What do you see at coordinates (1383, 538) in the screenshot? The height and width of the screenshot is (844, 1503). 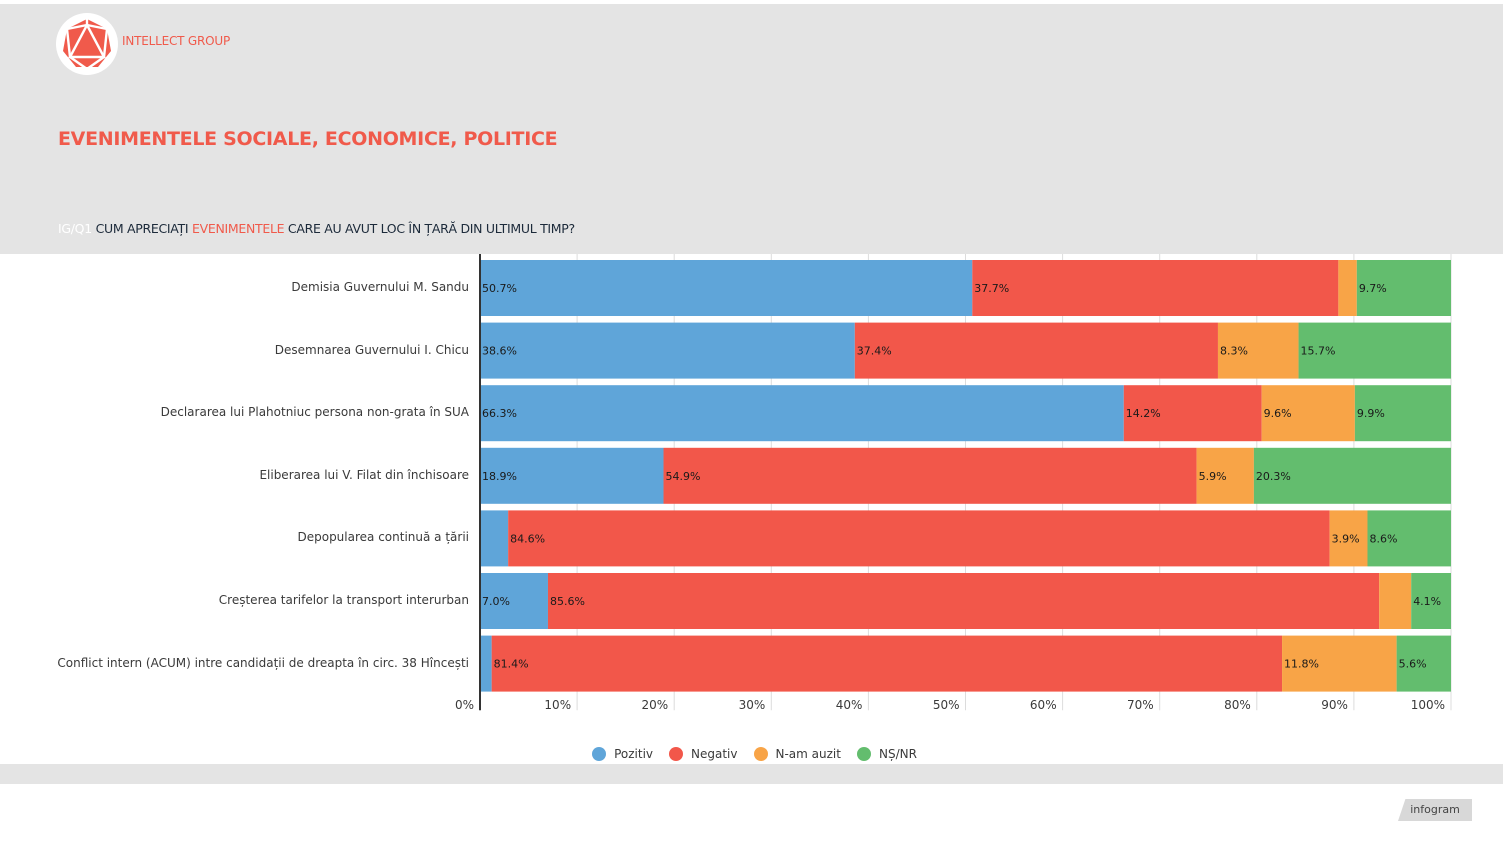 I see `data-label: 8.6%` at bounding box center [1383, 538].